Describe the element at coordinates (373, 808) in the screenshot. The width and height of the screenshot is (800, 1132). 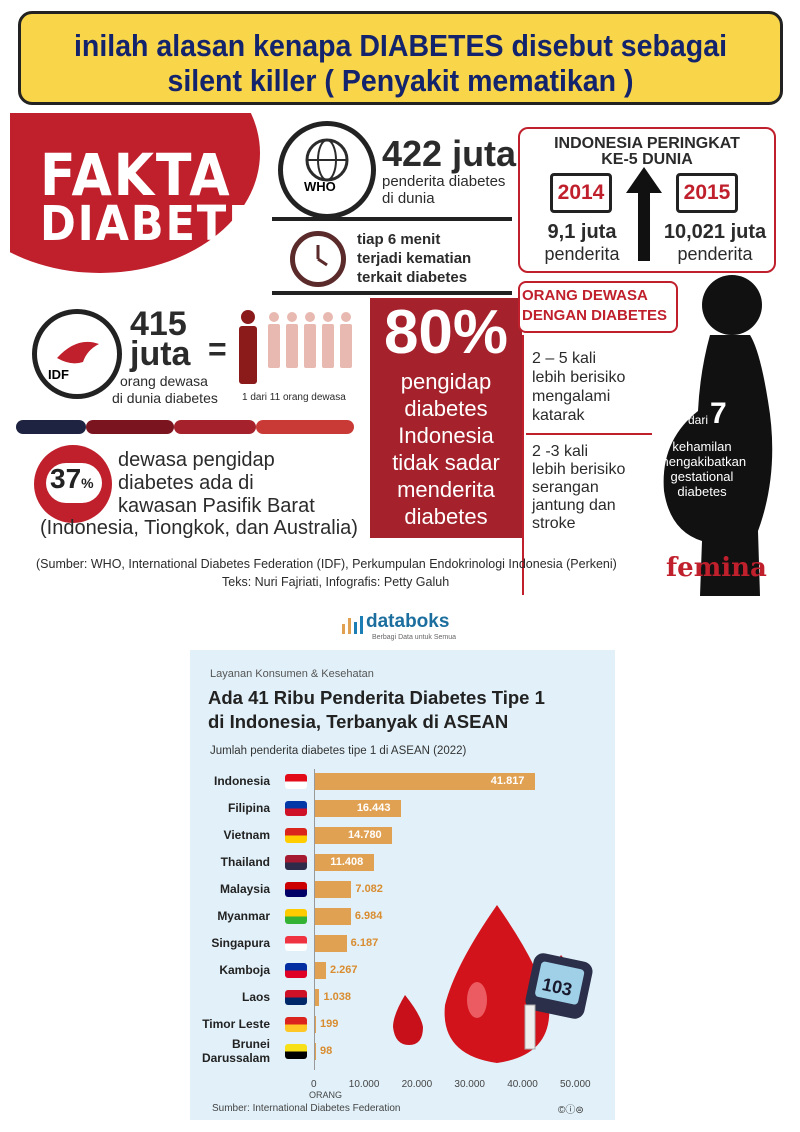
I see `bar-value-label: 16.443` at that location.